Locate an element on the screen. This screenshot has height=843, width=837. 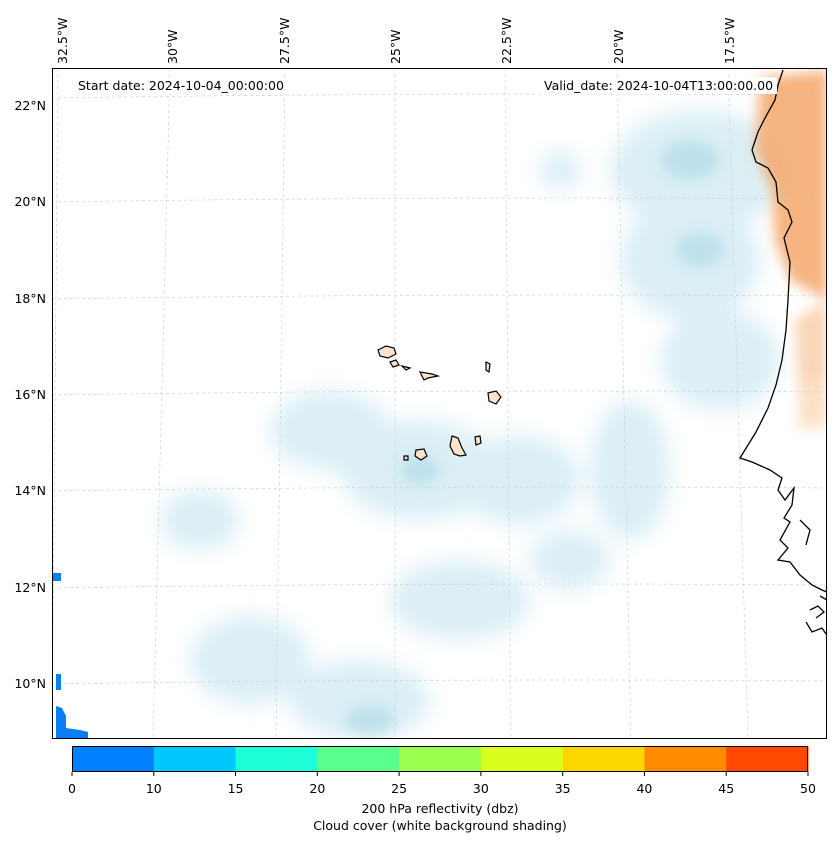
lat-label-14n: 14°N is located at coordinates (30, 490).